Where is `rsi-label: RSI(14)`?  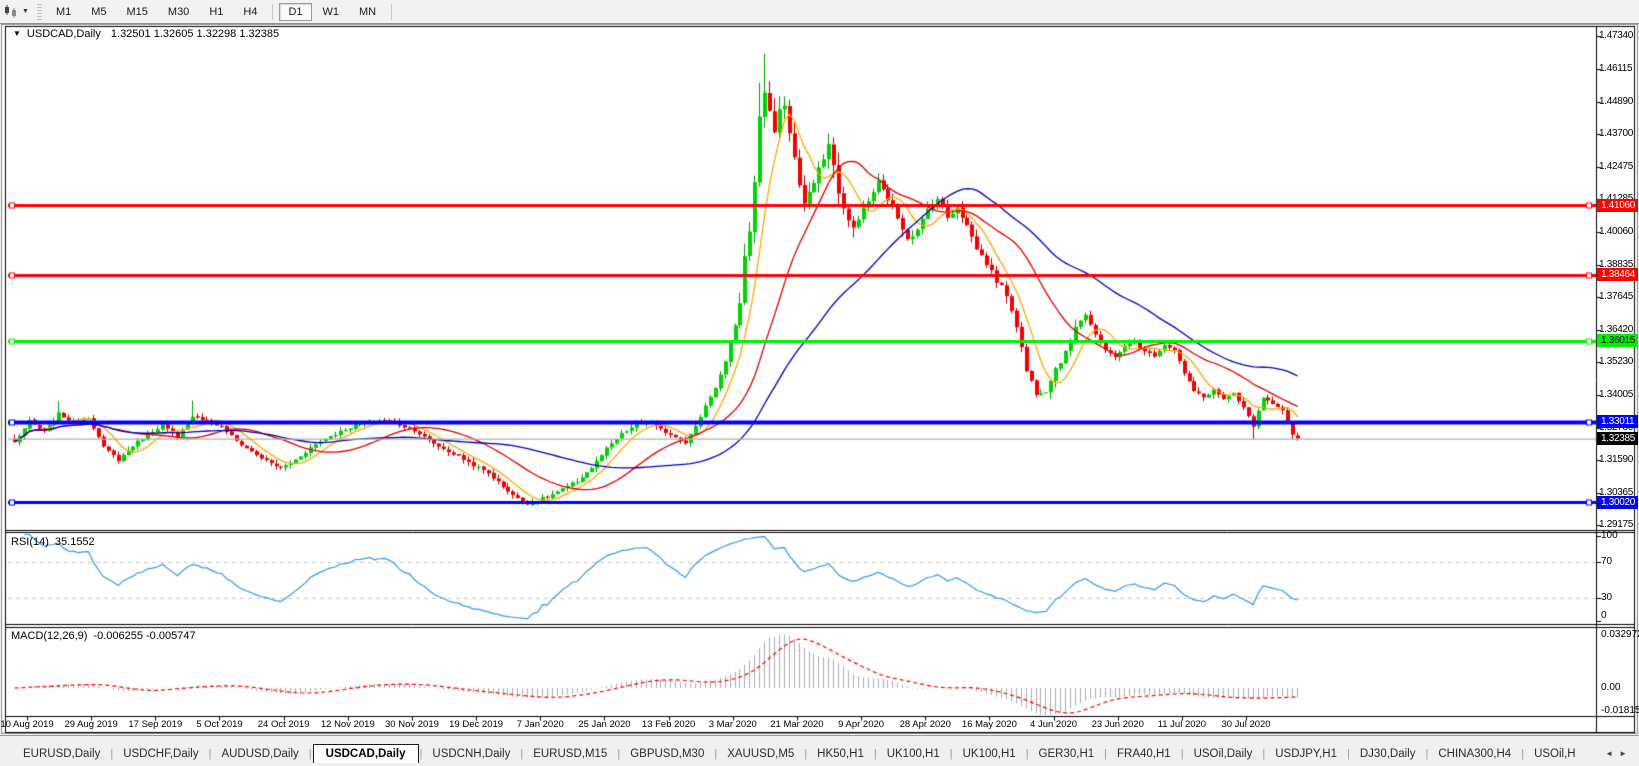 rsi-label: RSI(14) is located at coordinates (30, 542).